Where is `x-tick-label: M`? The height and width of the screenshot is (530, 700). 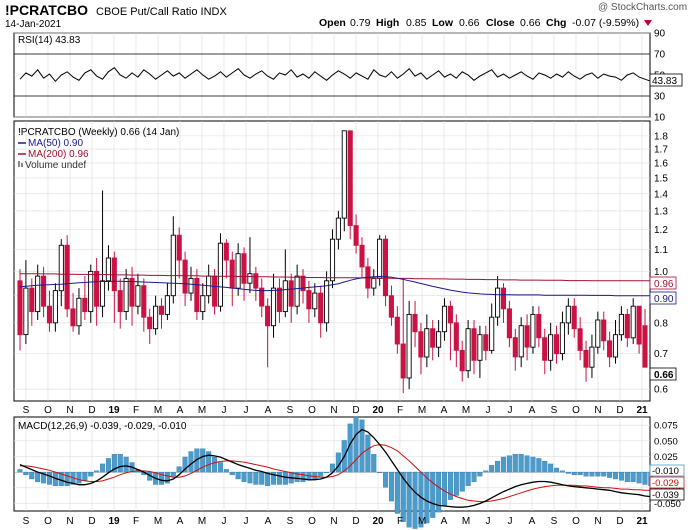 x-tick-label: M is located at coordinates (158, 521).